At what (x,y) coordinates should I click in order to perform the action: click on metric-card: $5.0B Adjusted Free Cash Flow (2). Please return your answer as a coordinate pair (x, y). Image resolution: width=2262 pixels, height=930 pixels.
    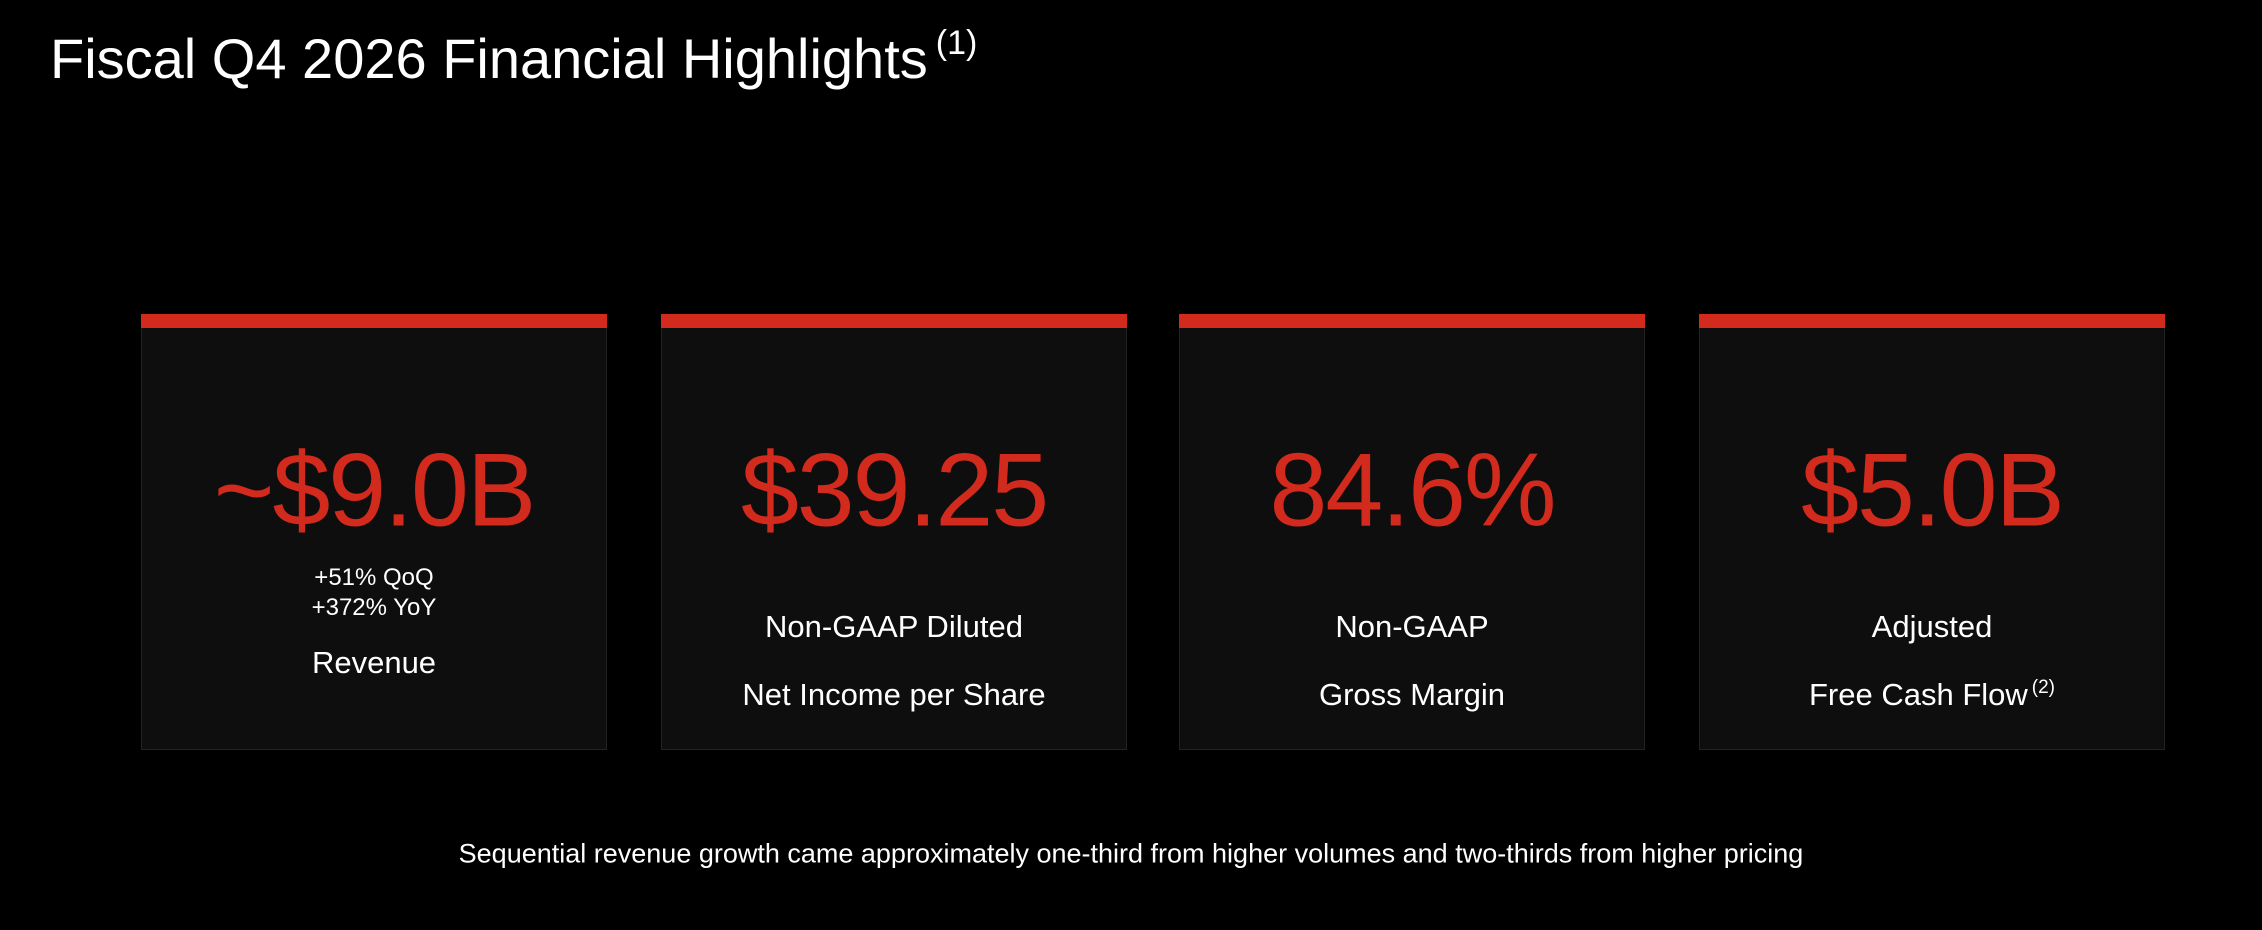
    Looking at the image, I should click on (1932, 532).